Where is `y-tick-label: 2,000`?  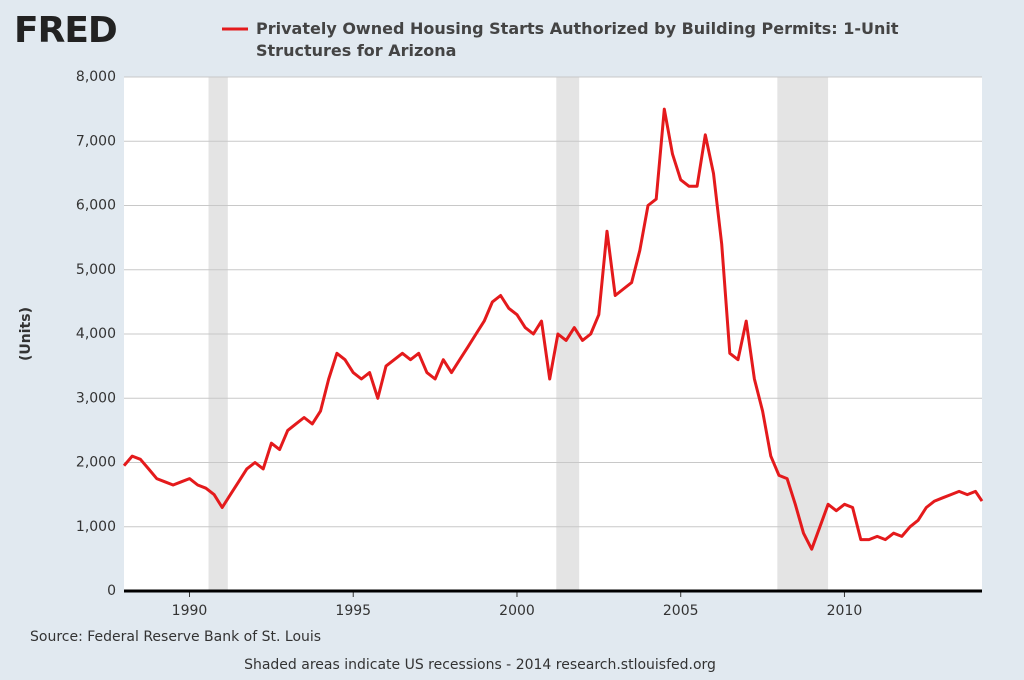
y-tick-label: 2,000 is located at coordinates (96, 463).